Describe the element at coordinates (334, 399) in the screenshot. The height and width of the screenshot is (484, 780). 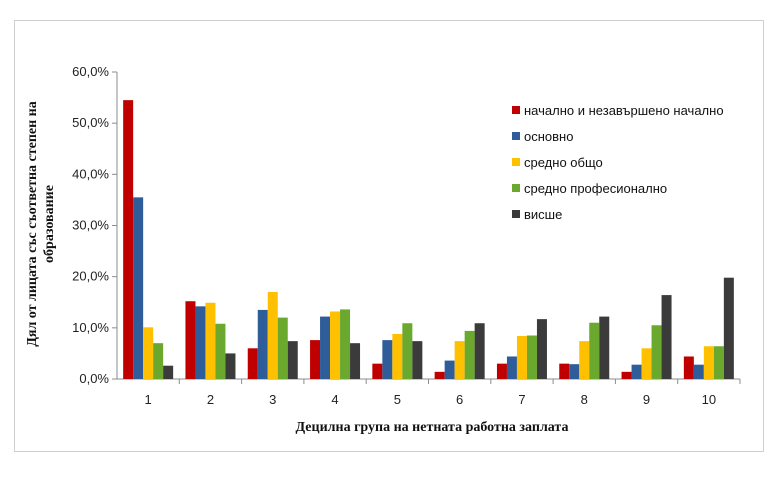
I see `x-tick-label: 4` at that location.